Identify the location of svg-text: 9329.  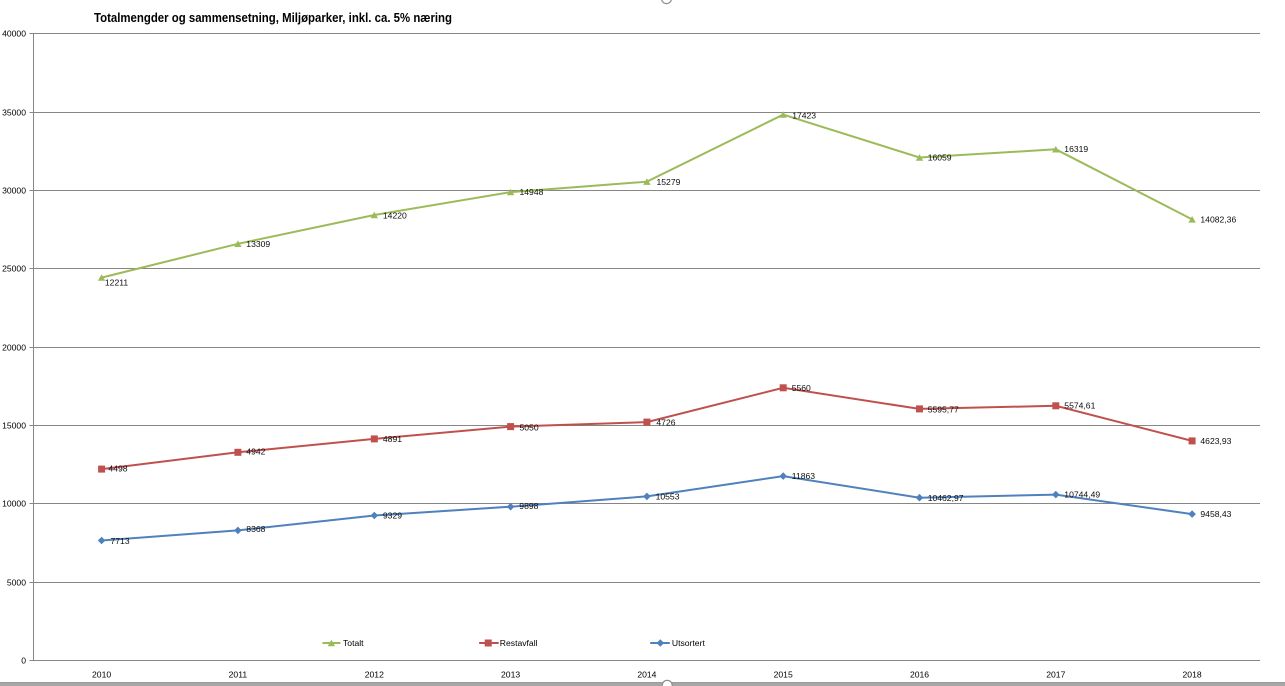
(392, 516).